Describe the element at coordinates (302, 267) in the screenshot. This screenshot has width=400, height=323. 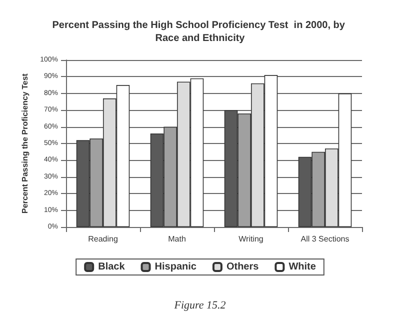
I see `legend-label: White` at that location.